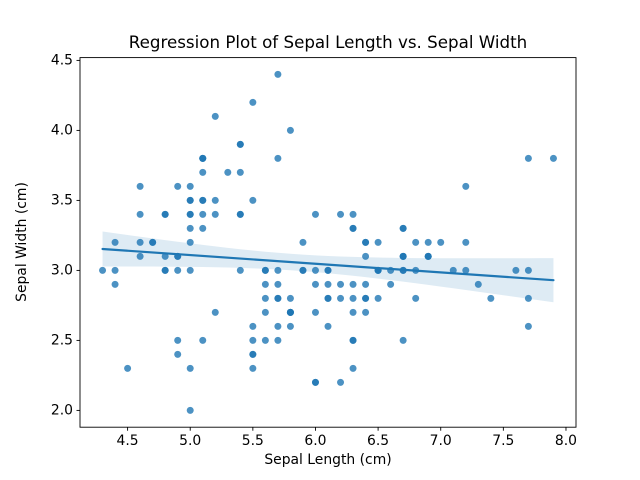 This screenshot has width=640, height=480. I want to click on x-tick-label: 4.5, so click(128, 441).